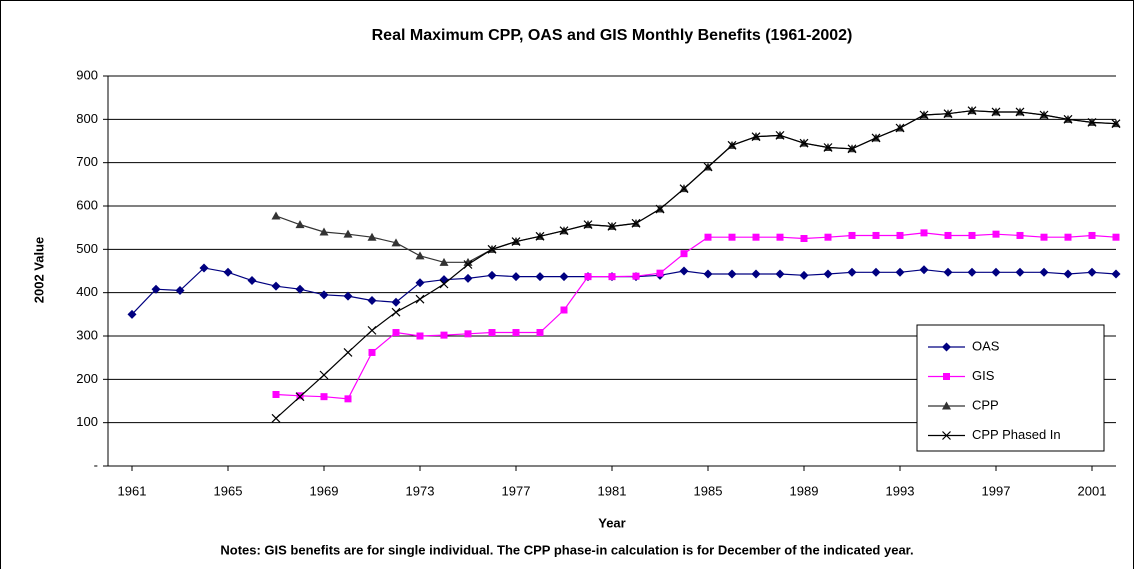  I want to click on legend-label: CPP, so click(985, 404).